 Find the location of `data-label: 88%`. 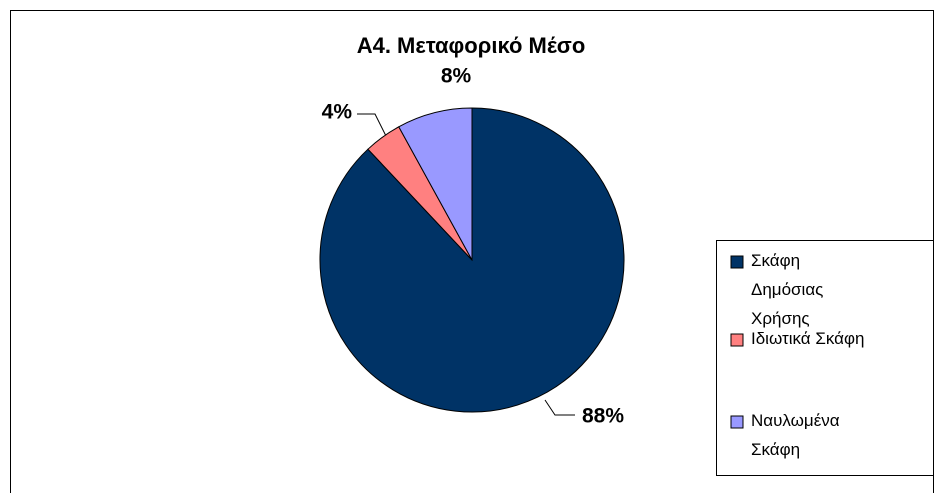

data-label: 88% is located at coordinates (603, 416).